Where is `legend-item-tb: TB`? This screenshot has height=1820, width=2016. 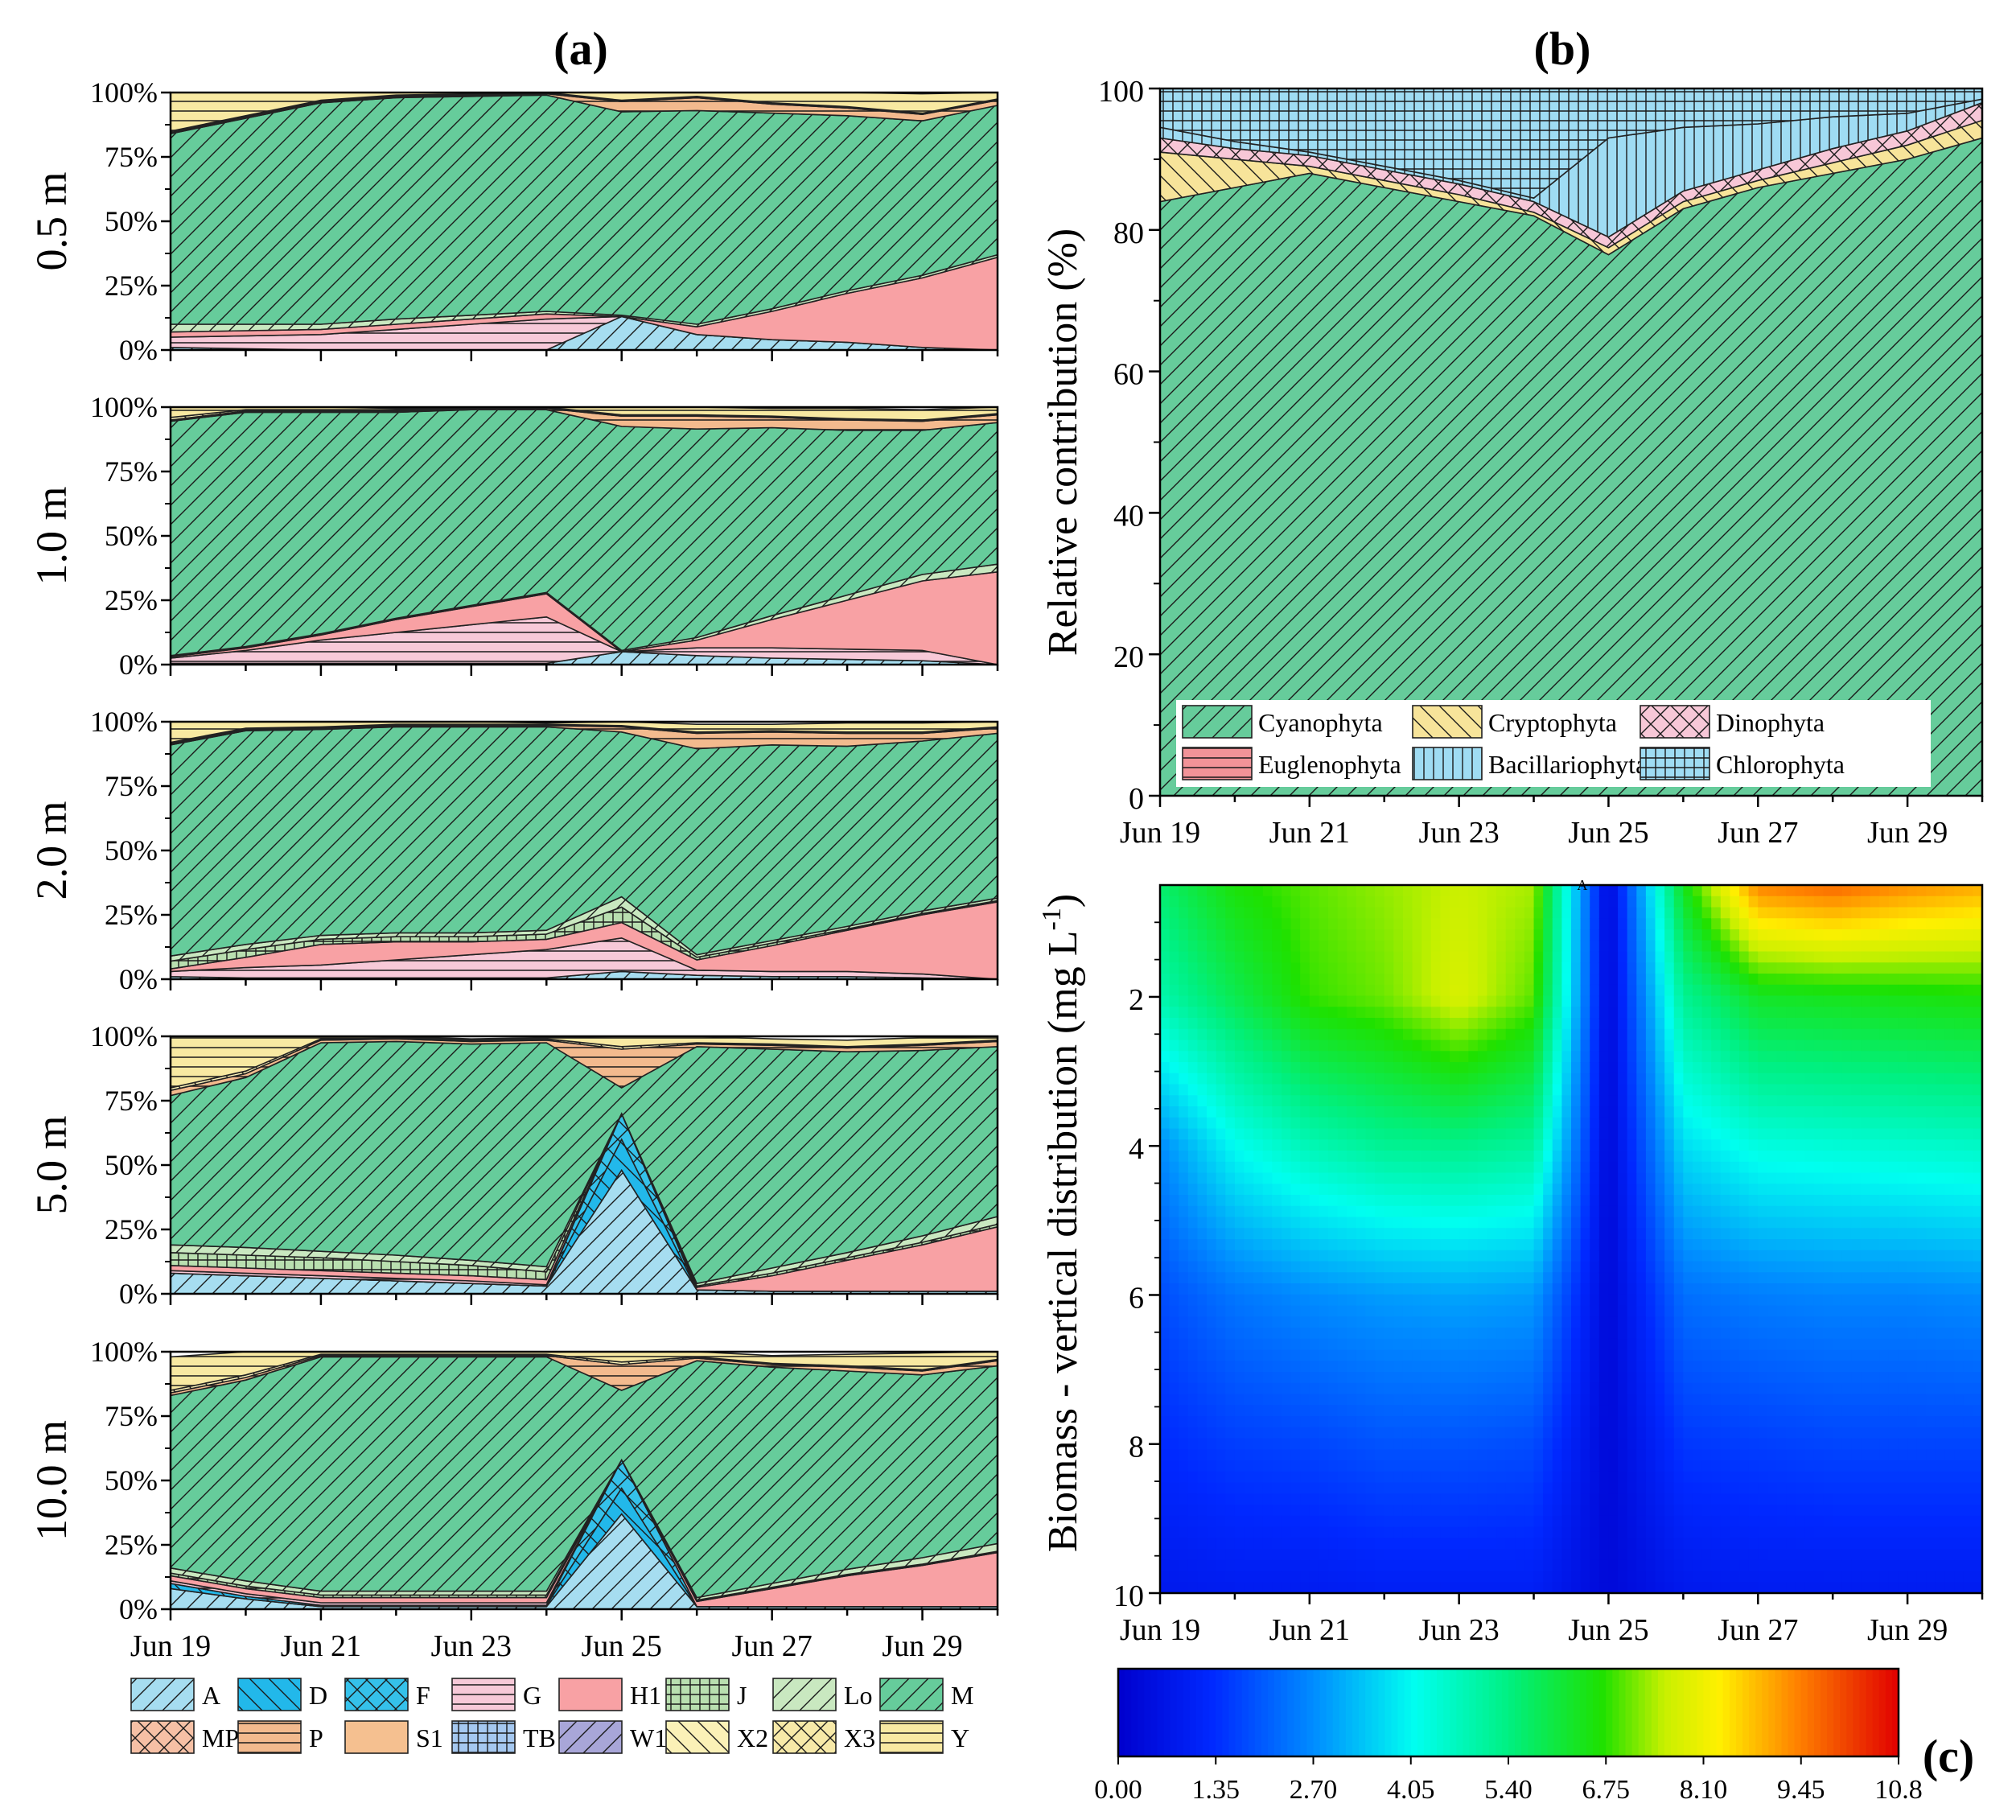
legend-item-tb: TB is located at coordinates (504, 1737).